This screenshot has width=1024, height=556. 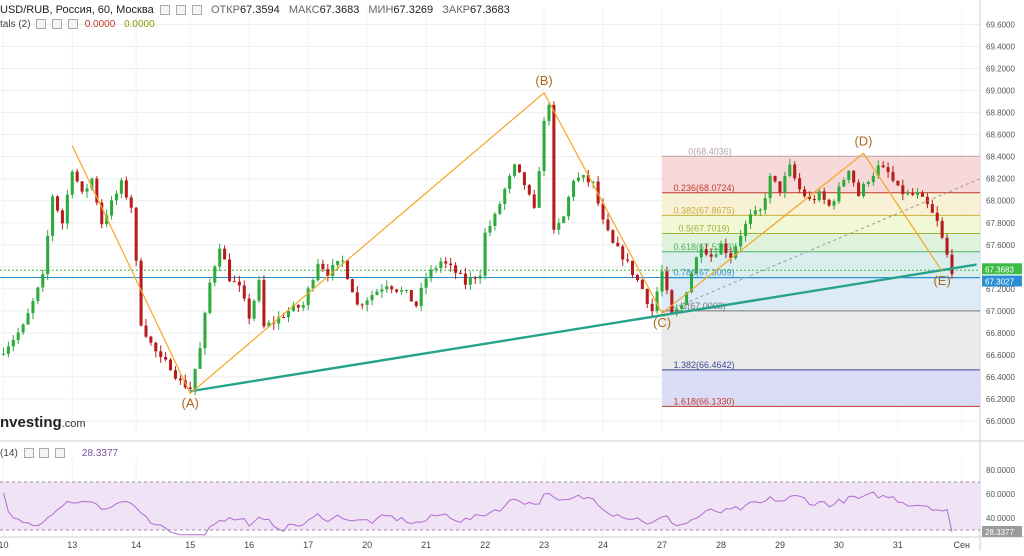 What do you see at coordinates (1000, 201) in the screenshot?
I see `price-tick-label: 68.0000` at bounding box center [1000, 201].